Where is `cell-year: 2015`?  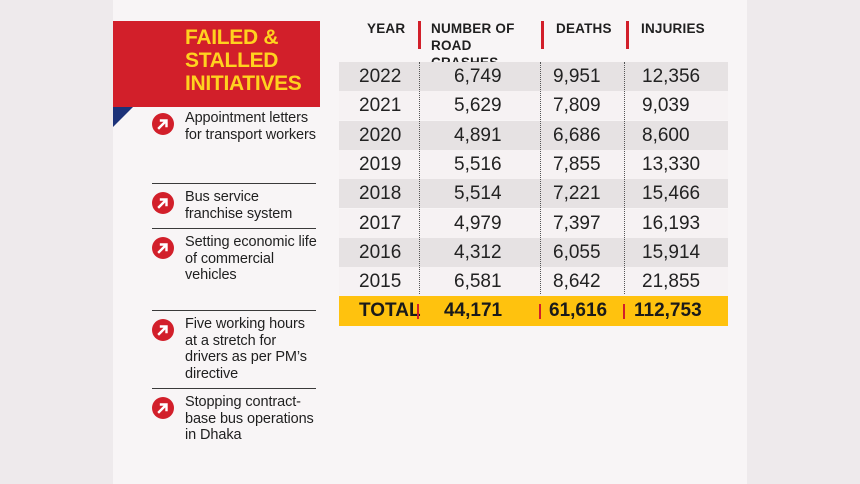 cell-year: 2015 is located at coordinates (380, 282).